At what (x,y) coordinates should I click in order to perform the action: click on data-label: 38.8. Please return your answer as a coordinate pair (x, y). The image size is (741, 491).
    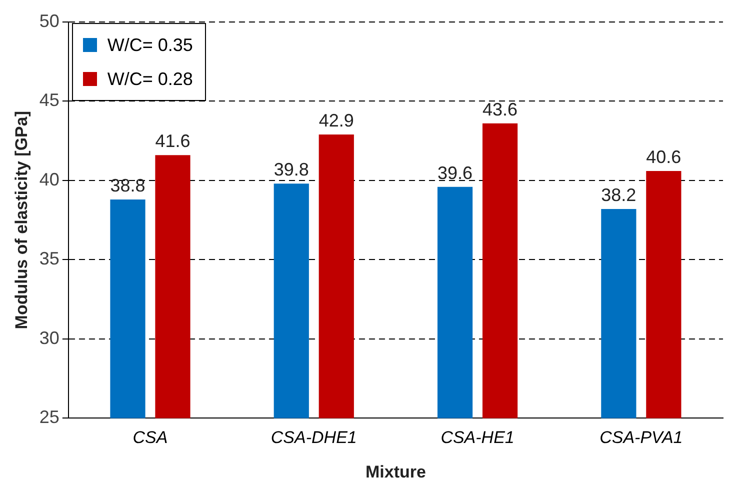
    Looking at the image, I should click on (128, 185).